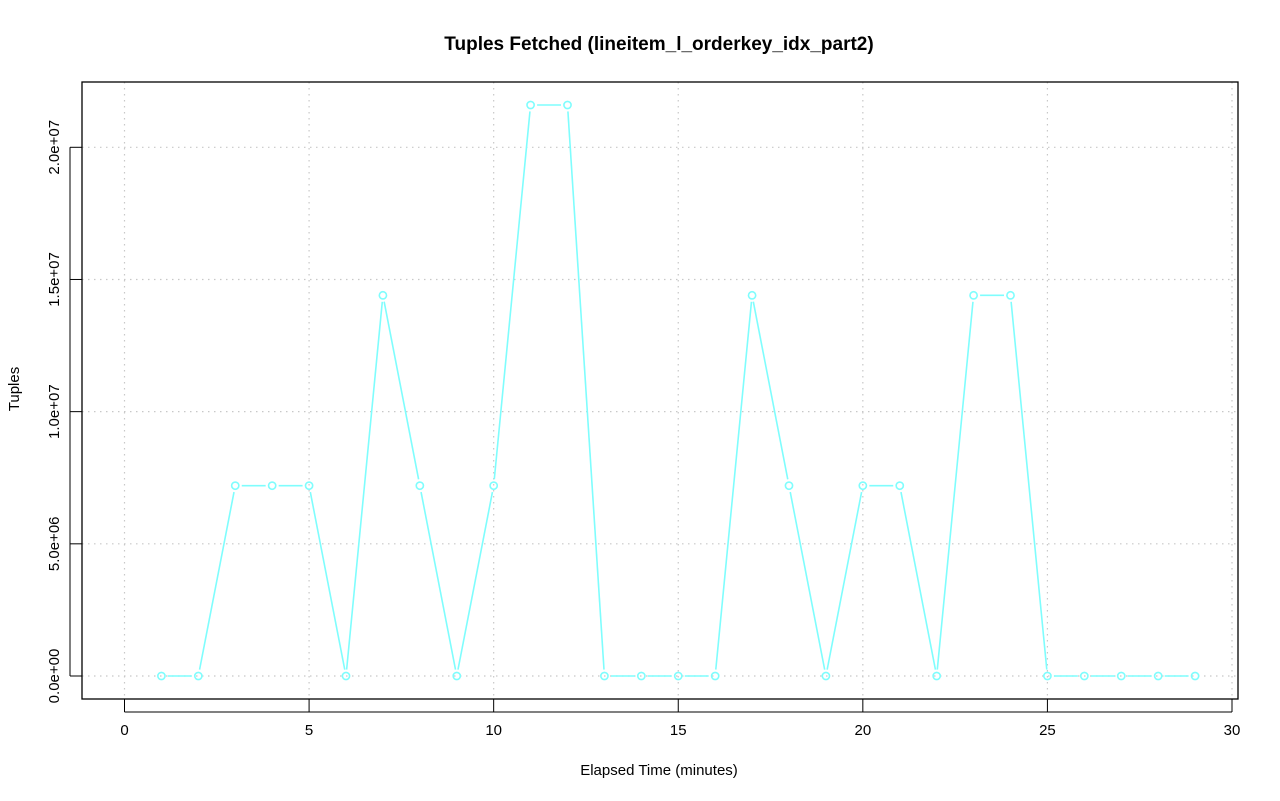 Image resolution: width=1280 pixels, height=801 pixels. What do you see at coordinates (124, 730) in the screenshot?
I see `x-tick-label: 0` at bounding box center [124, 730].